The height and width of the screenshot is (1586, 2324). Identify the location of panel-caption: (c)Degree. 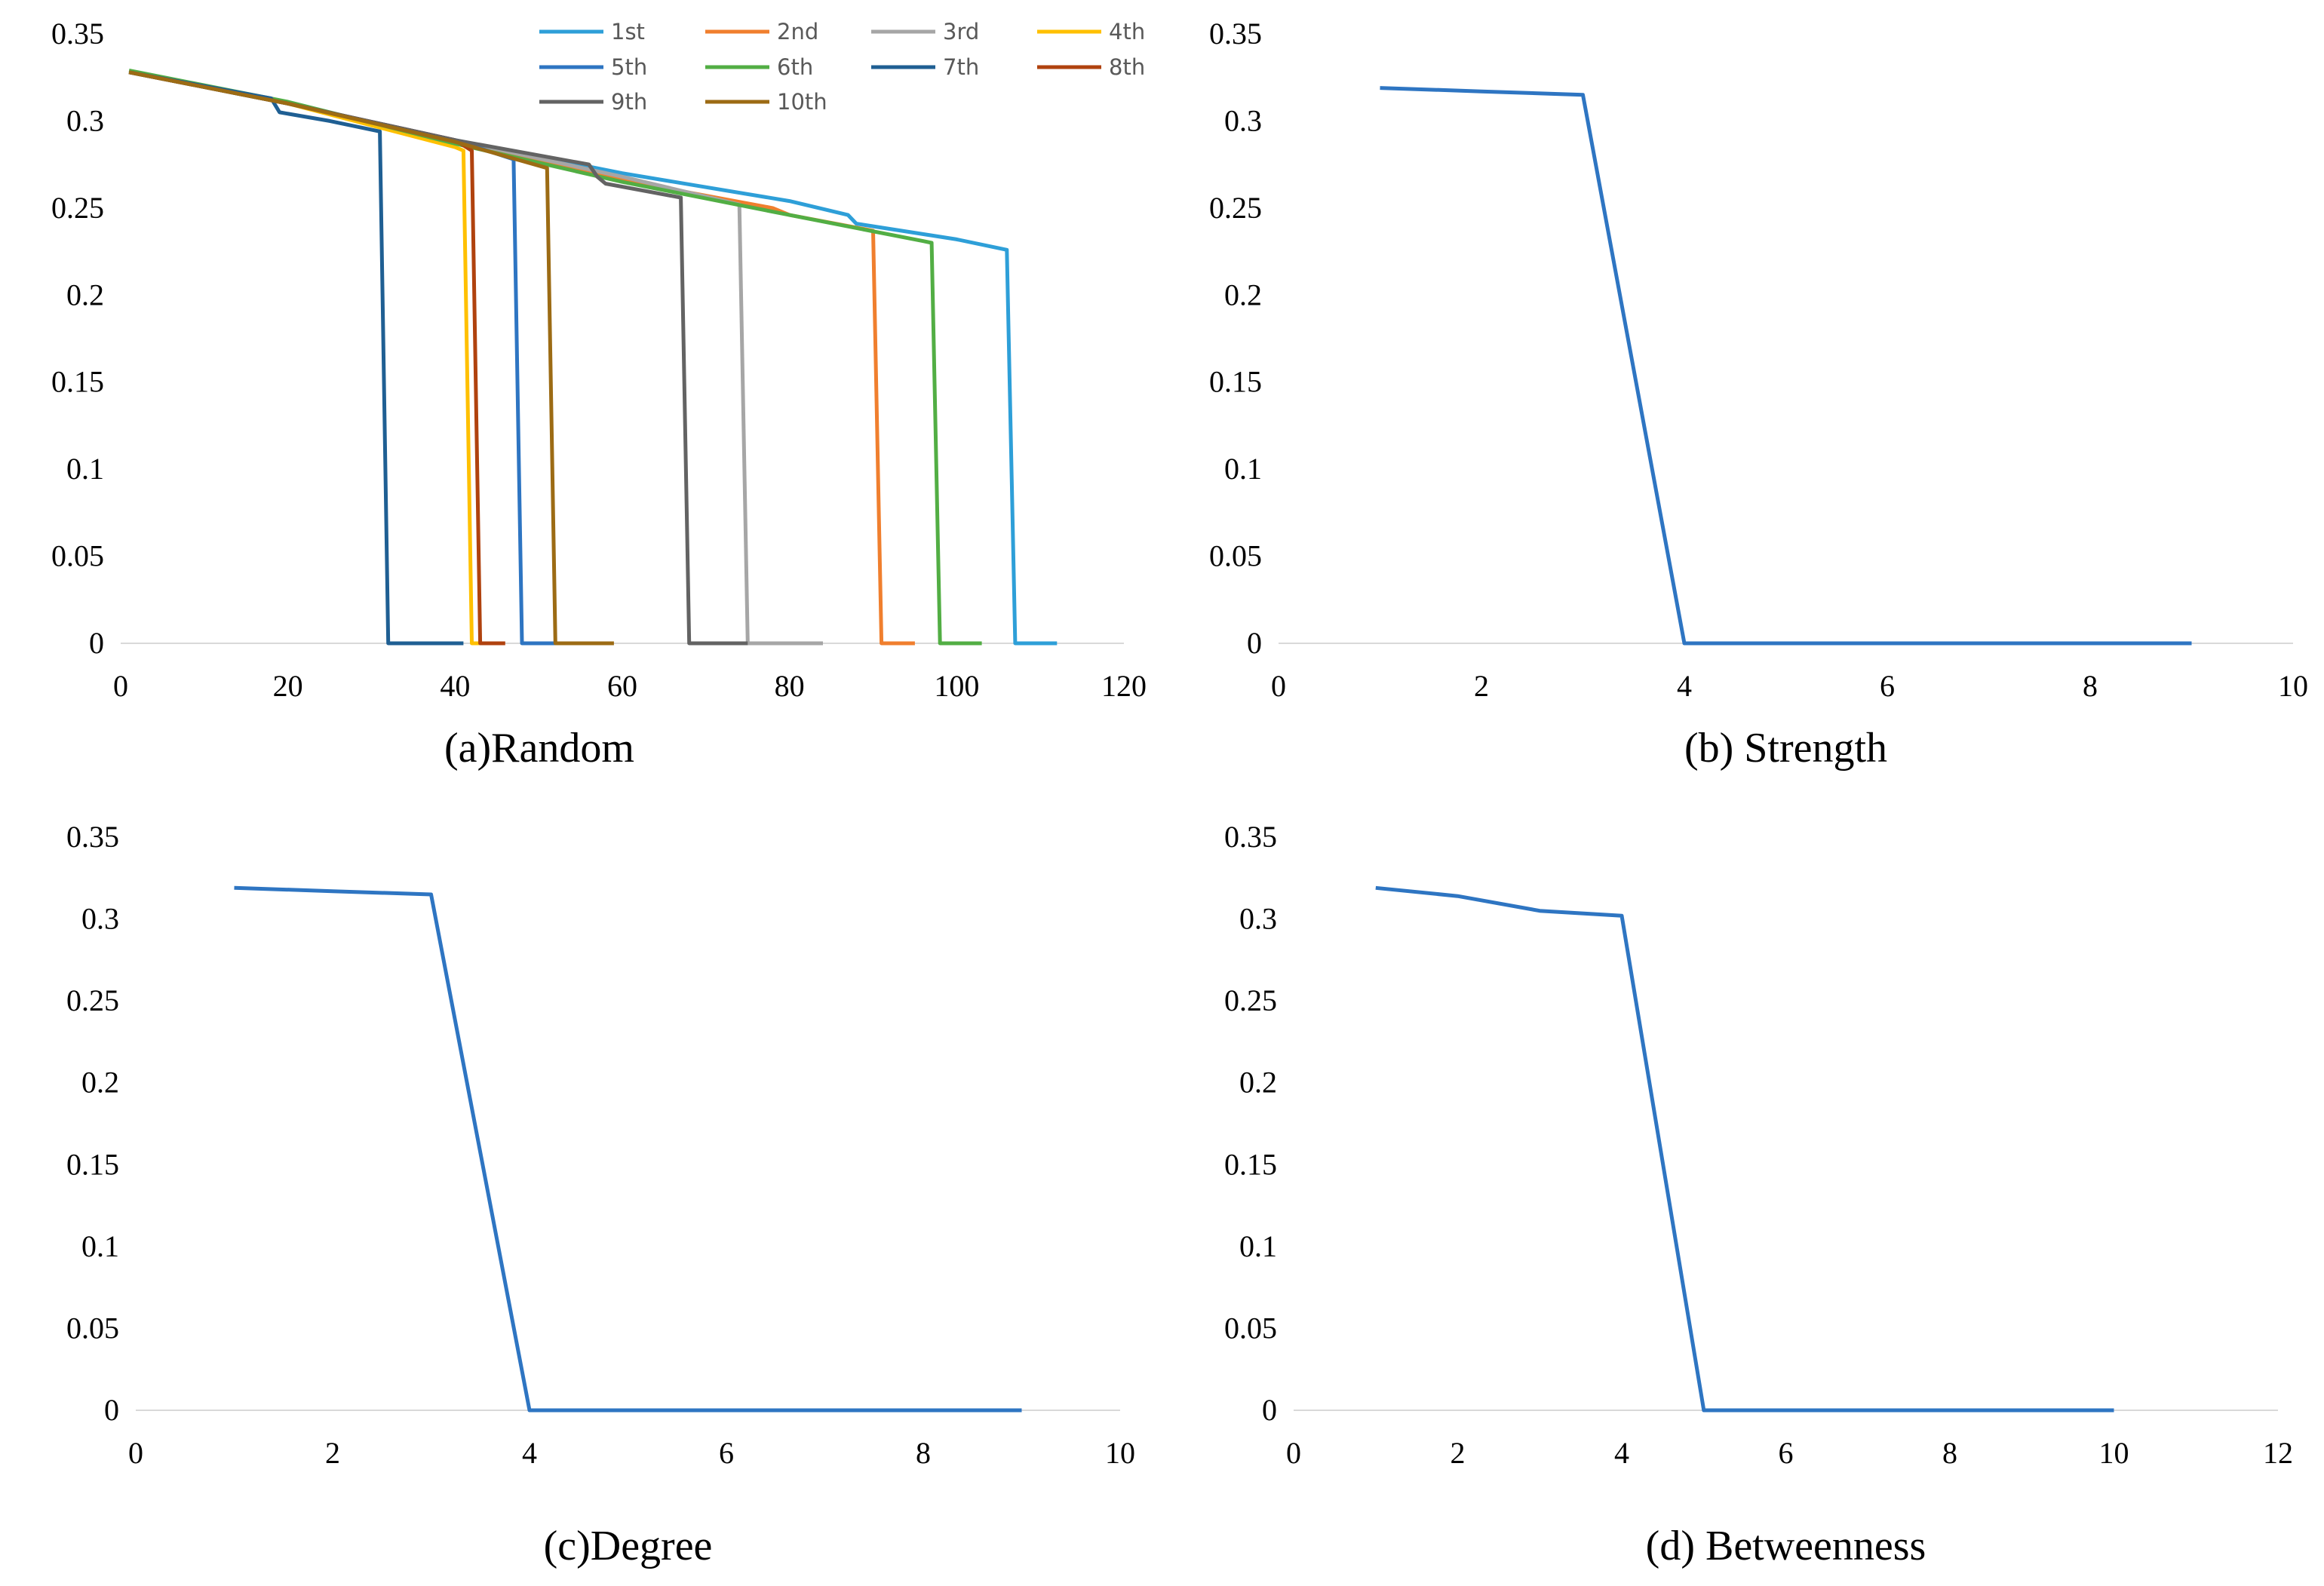
(628, 1546).